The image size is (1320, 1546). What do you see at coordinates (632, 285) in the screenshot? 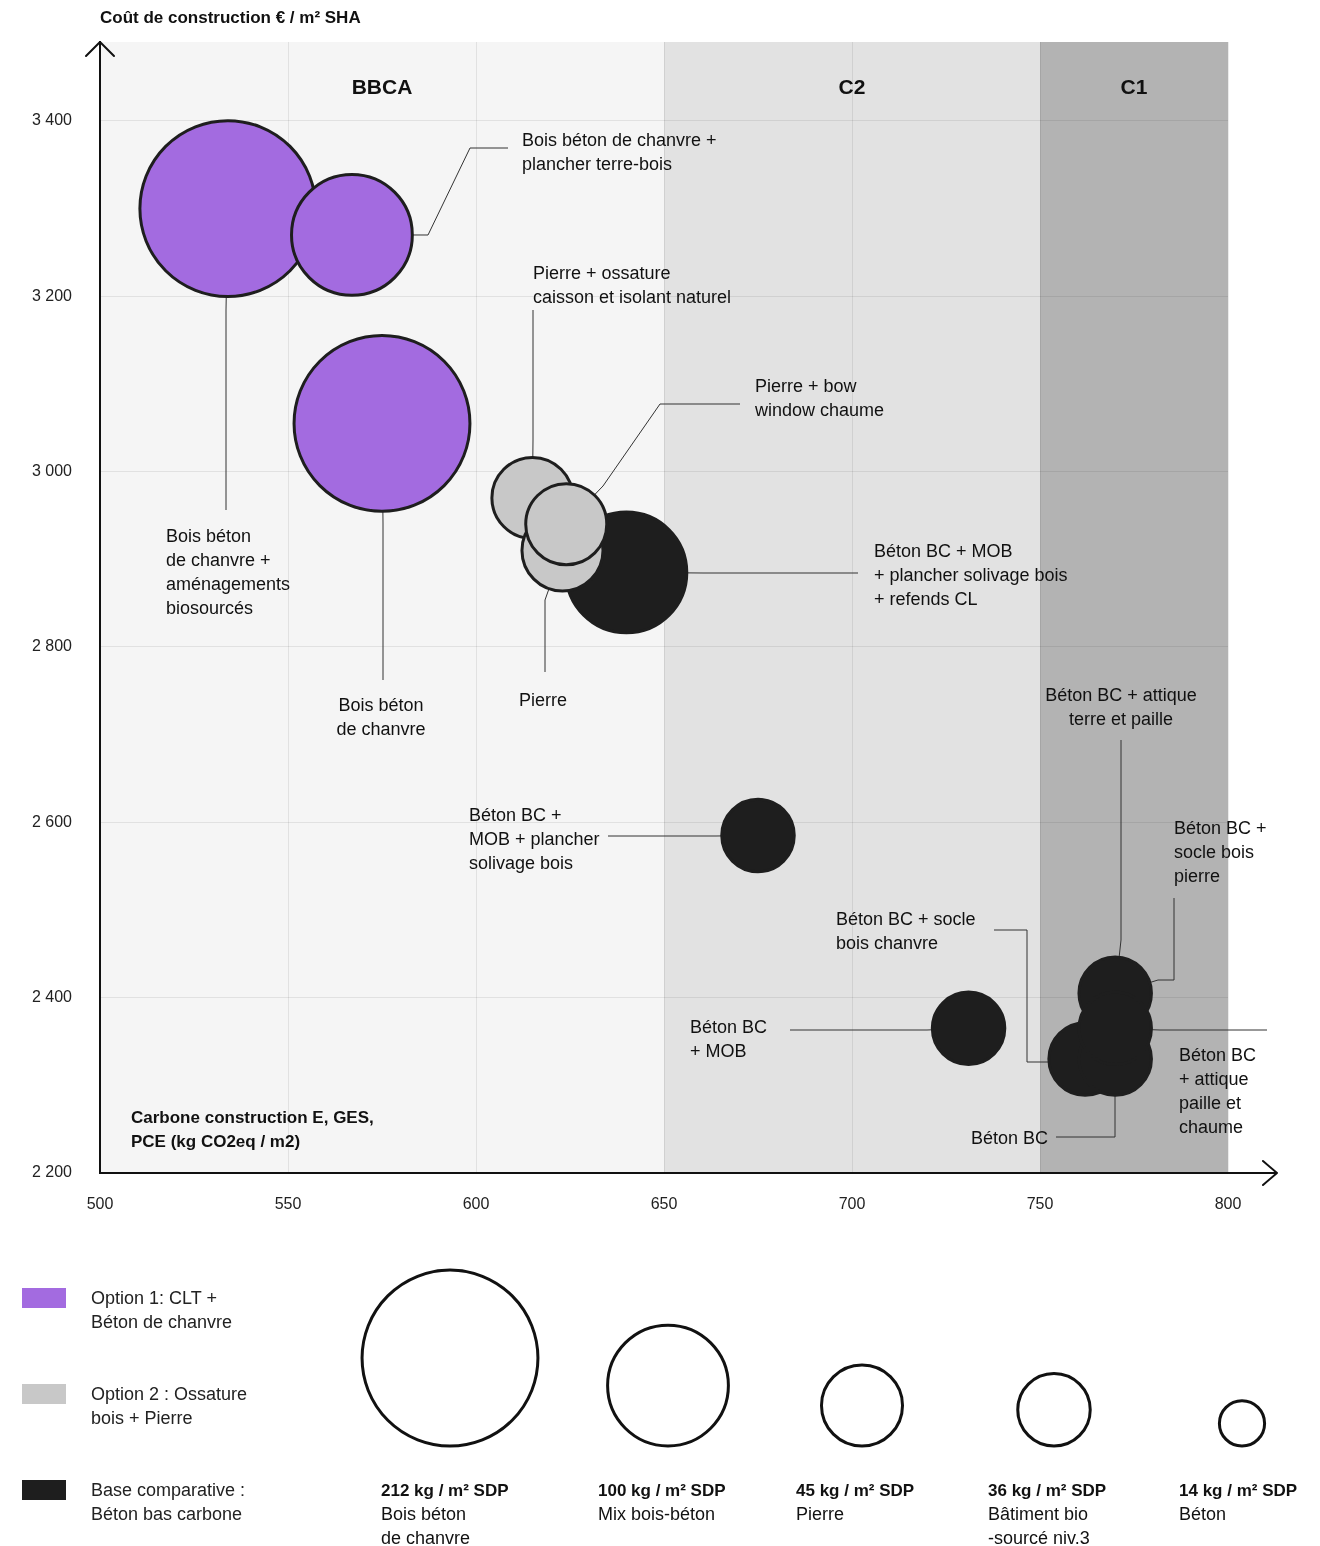
I see `annotation: Pierre + ossature caisson et isolant naturel` at bounding box center [632, 285].